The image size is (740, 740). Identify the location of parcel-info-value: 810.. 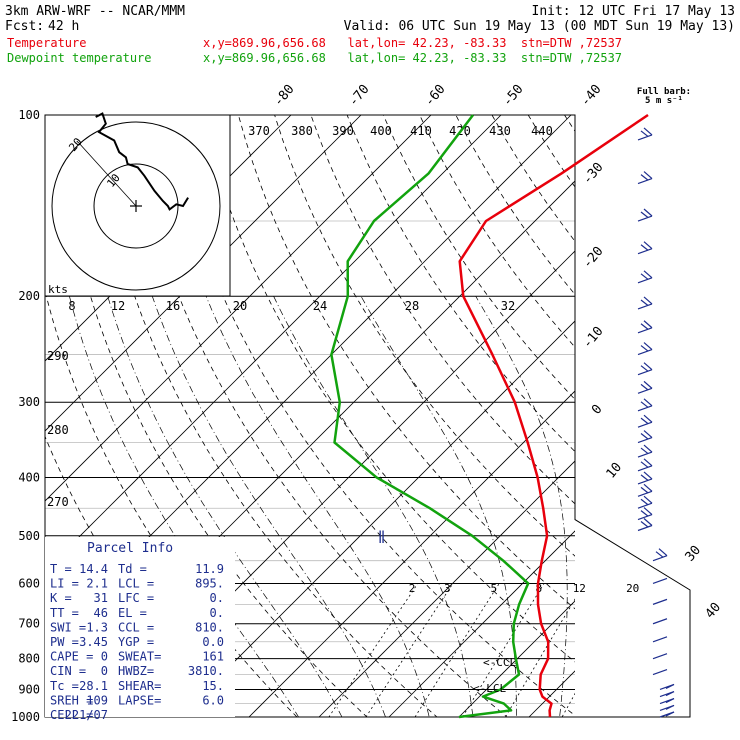
(209, 627).